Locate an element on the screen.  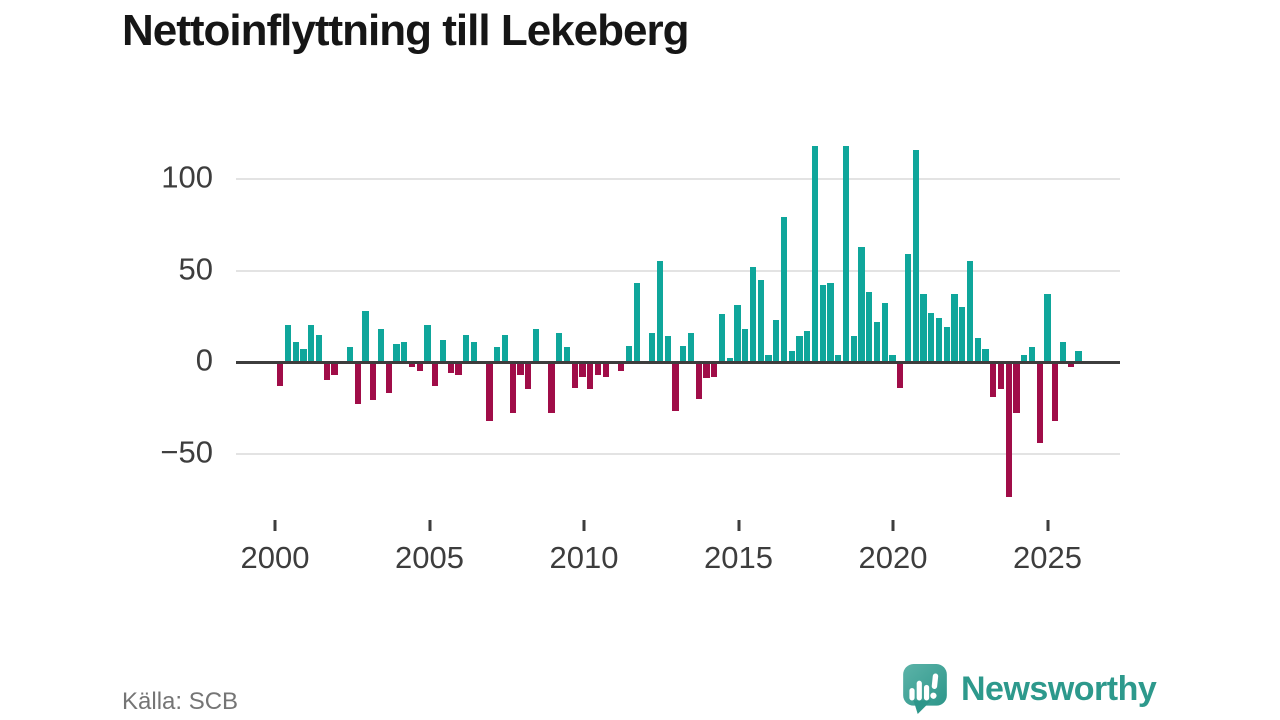
x-axis-tick-2005 is located at coordinates (429, 525).